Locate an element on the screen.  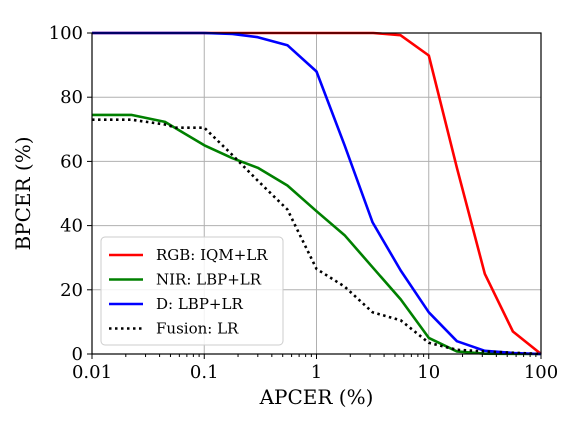
x-tick-label: 0.01 is located at coordinates (92, 372).